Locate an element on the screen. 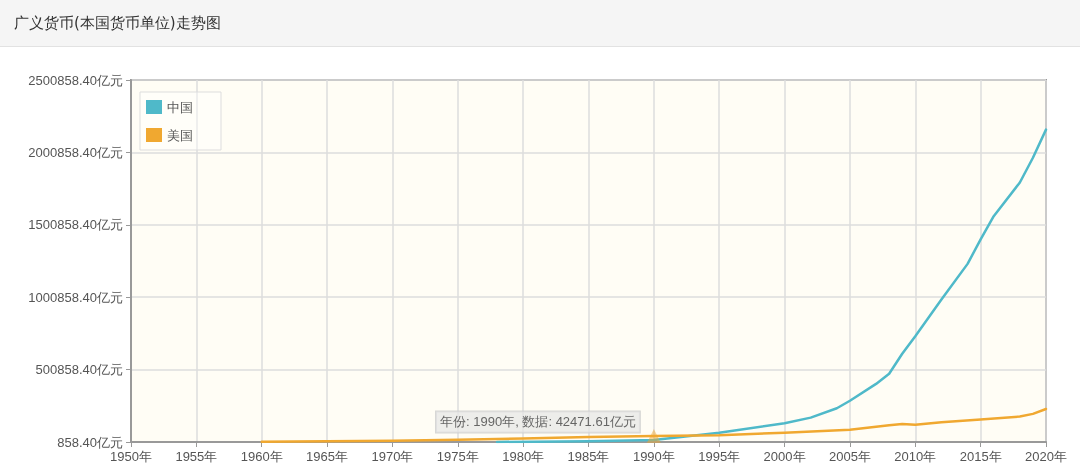 This screenshot has height=463, width=1080. x-tick-label: 1975年 is located at coordinates (457, 456).